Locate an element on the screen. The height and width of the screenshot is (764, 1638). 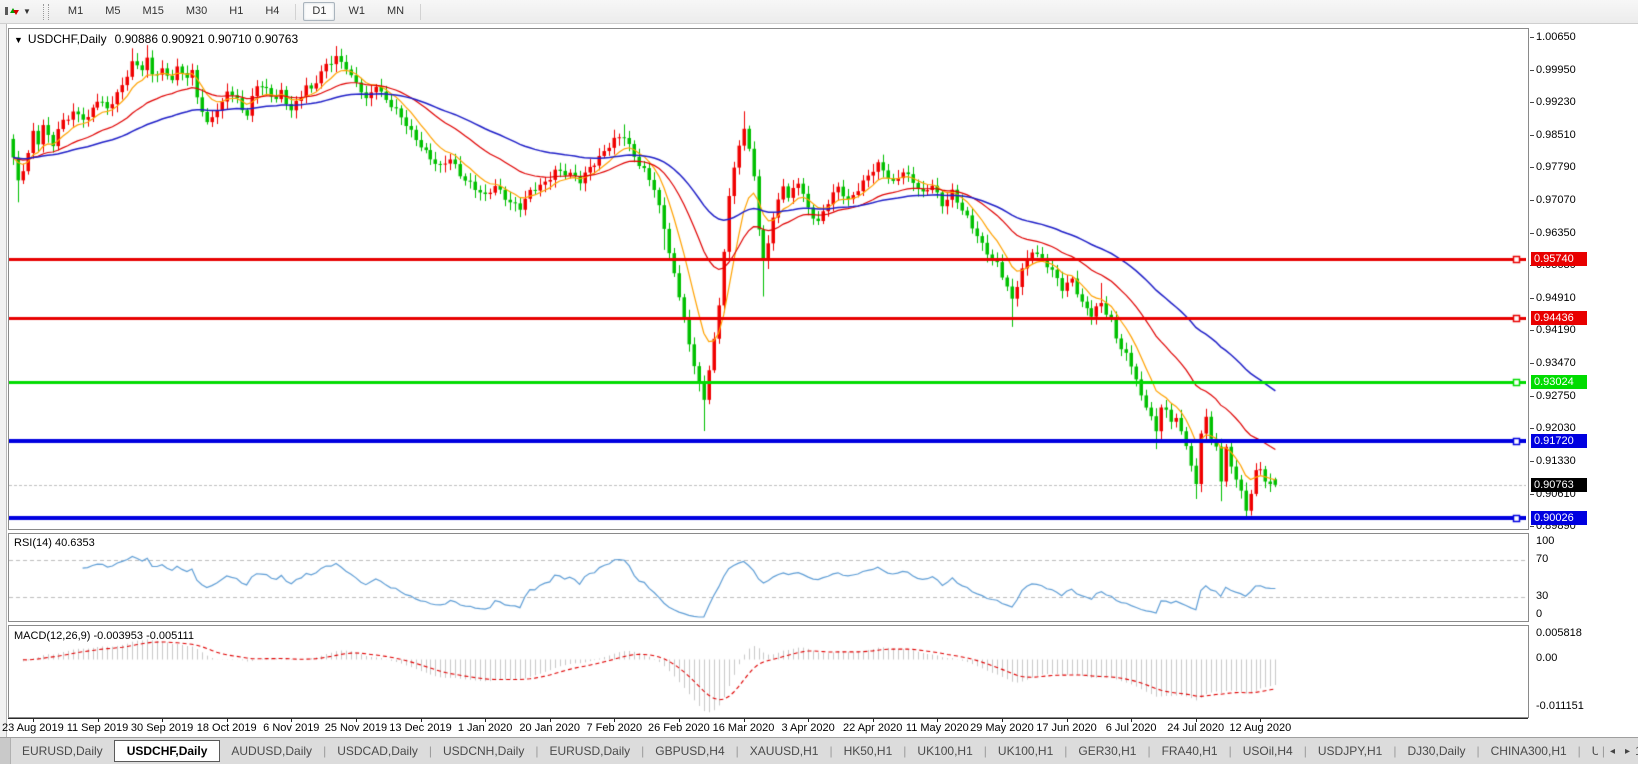
date-label: 16 Mar 2020 is located at coordinates (743, 728).